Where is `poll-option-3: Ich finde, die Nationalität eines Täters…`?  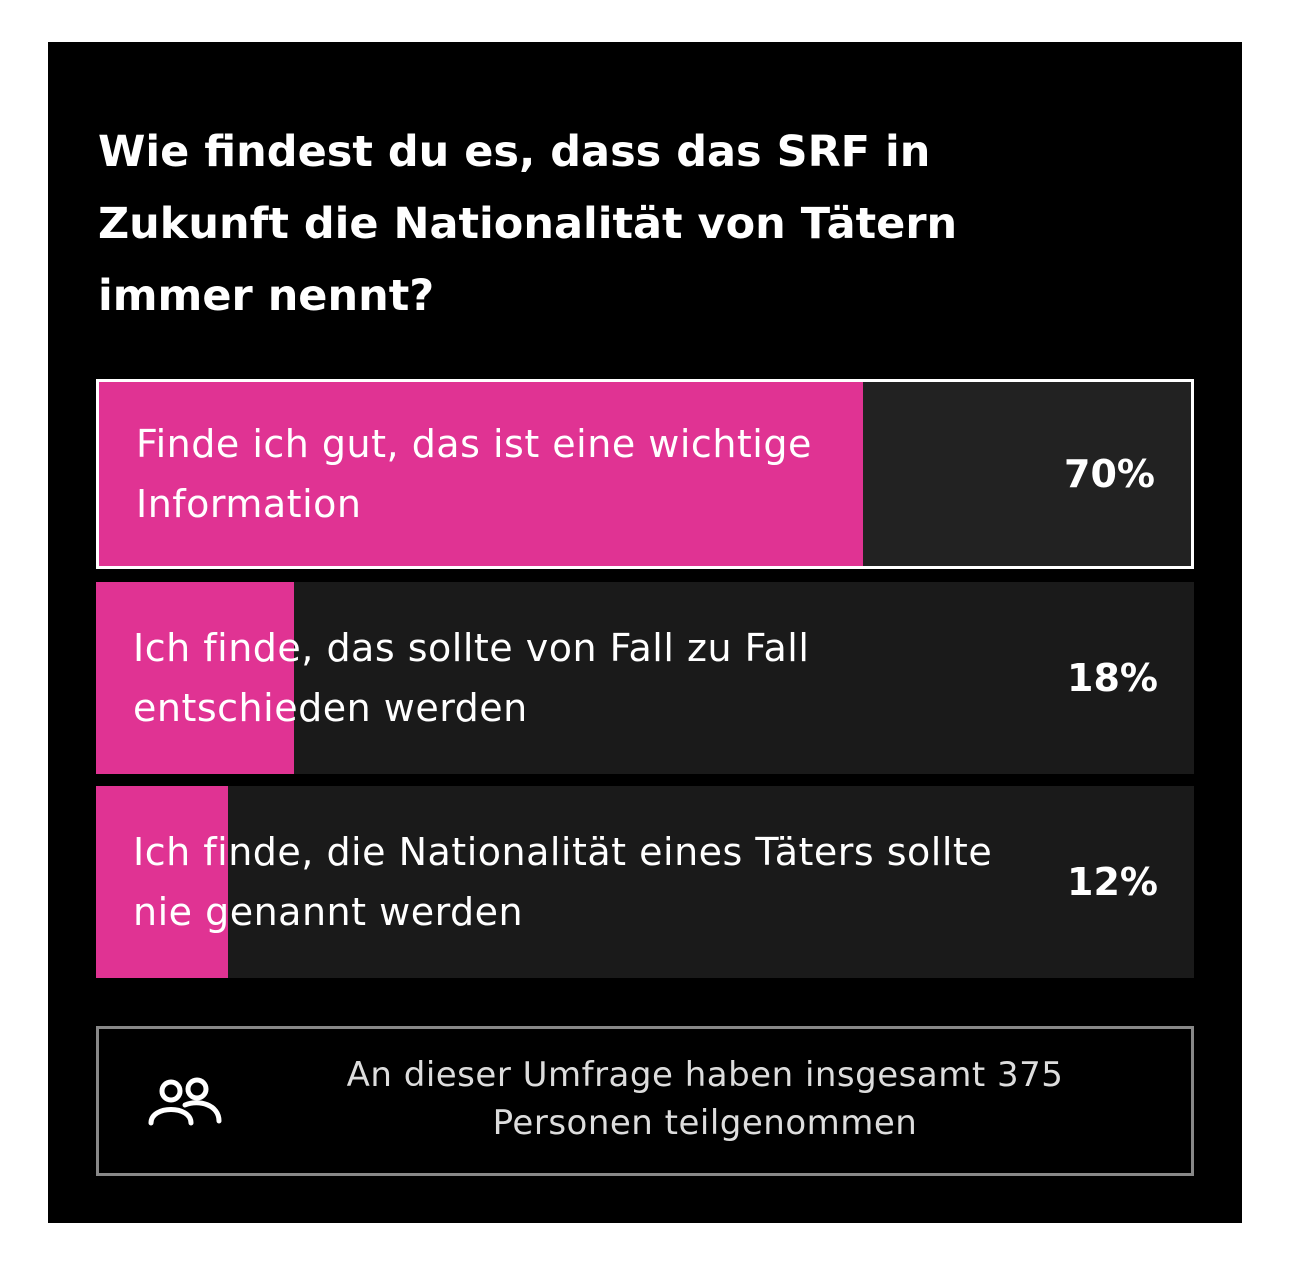
poll-option-3: Ich finde, die Nationalität eines Täters… is located at coordinates (645, 882).